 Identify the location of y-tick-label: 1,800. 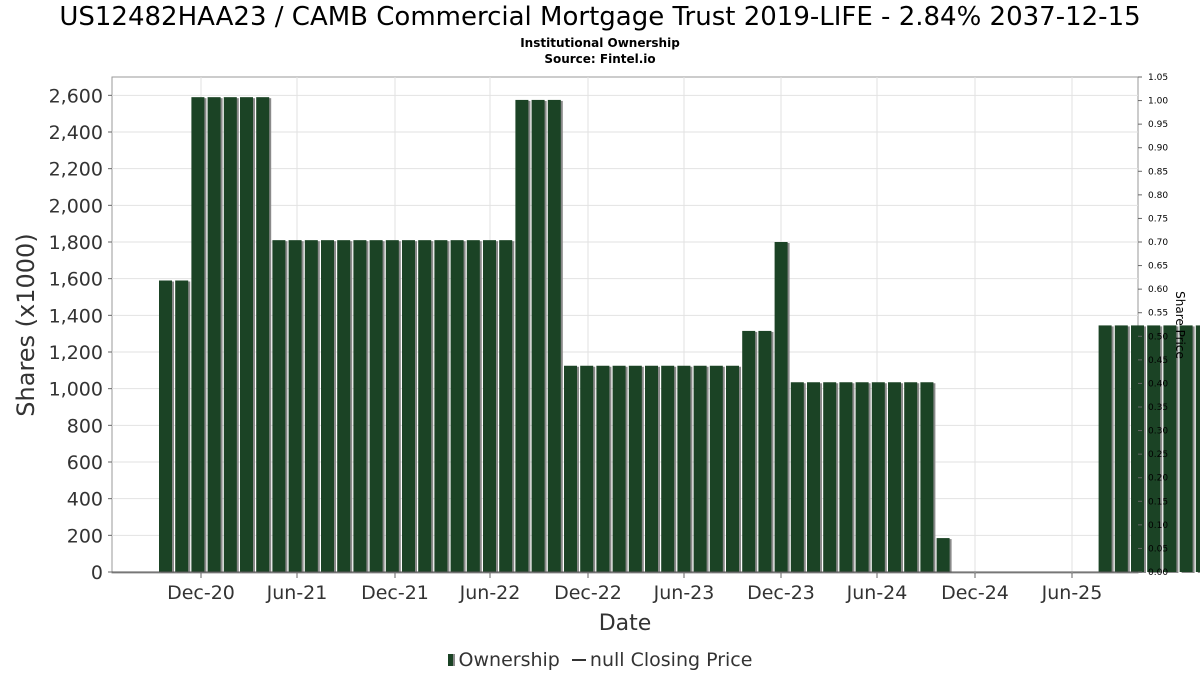
(76, 243).